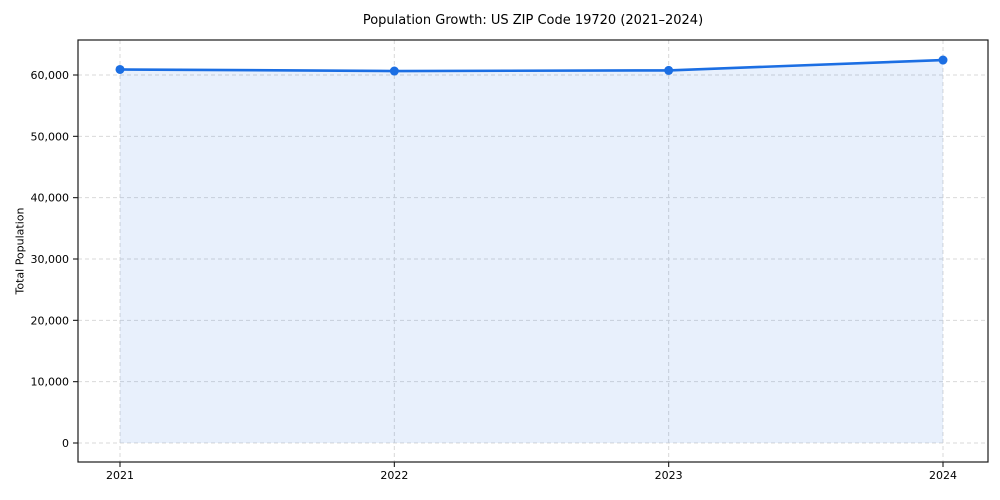 The width and height of the screenshot is (1000, 500). I want to click on x-tick-label: 2023, so click(669, 475).